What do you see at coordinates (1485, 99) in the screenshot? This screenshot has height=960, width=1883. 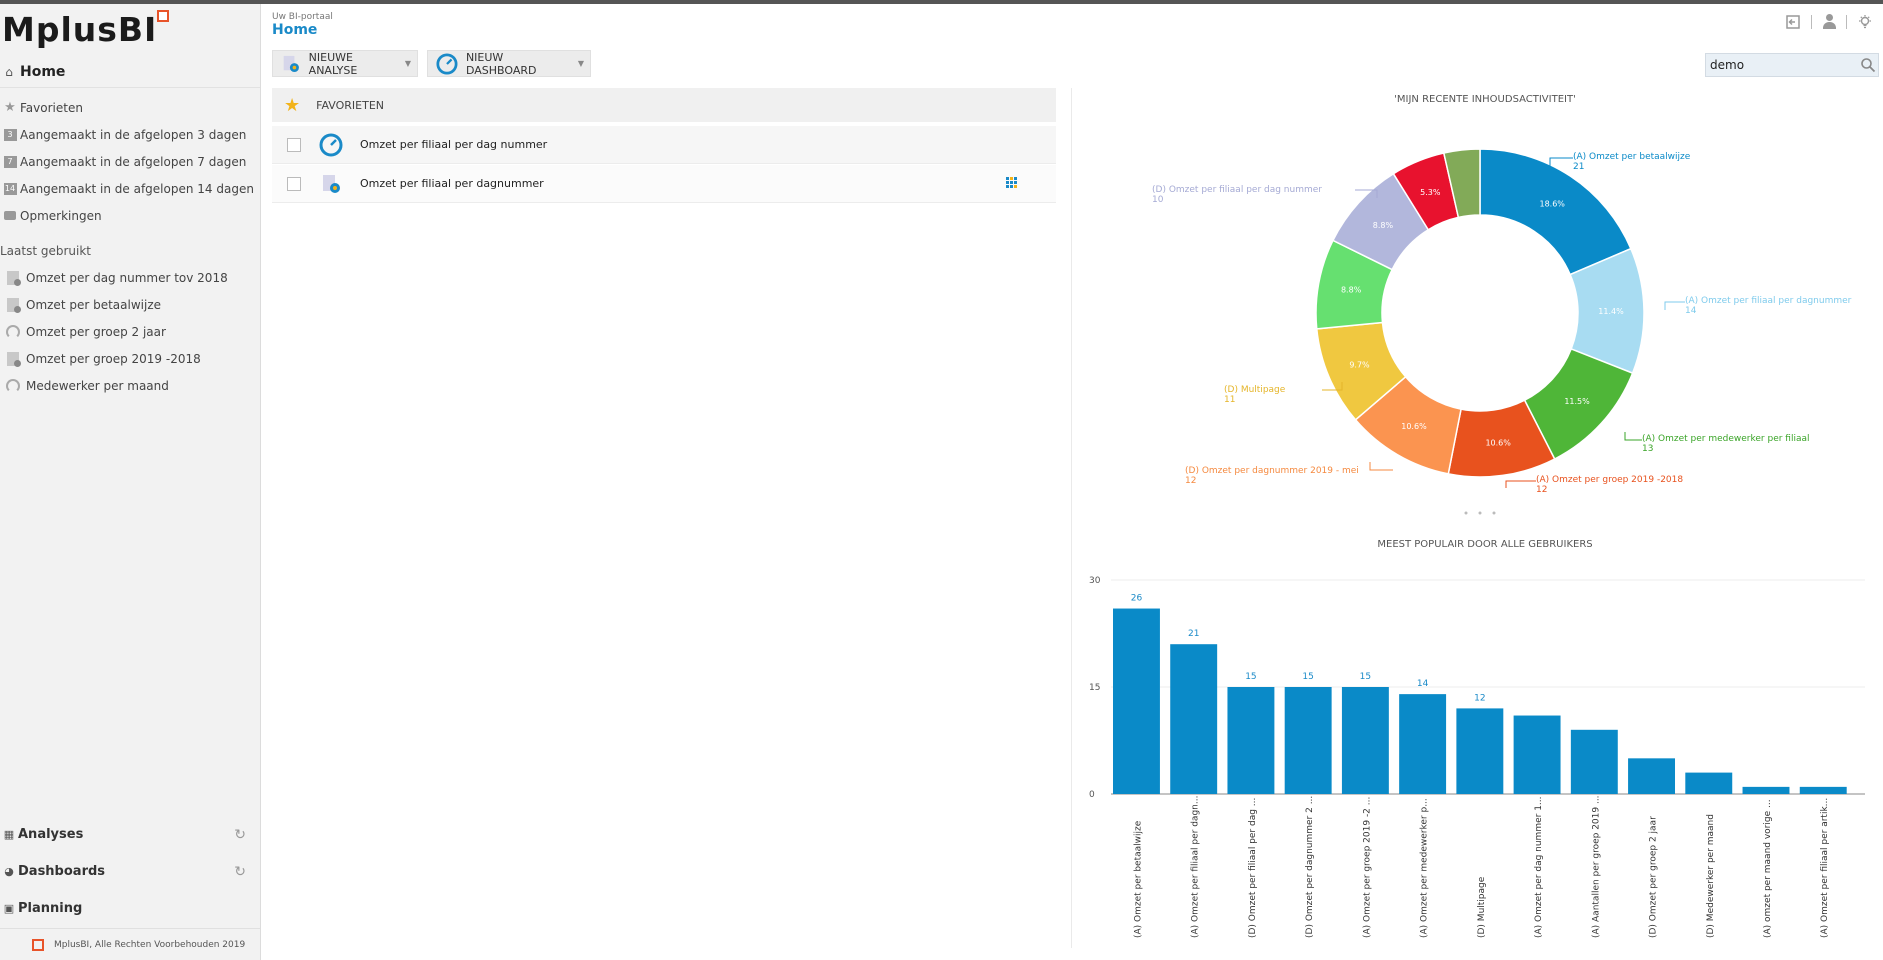 I see `donut-chart-title: 'MIJN RECENTE INHOUDSACTIVITEIT'` at bounding box center [1485, 99].